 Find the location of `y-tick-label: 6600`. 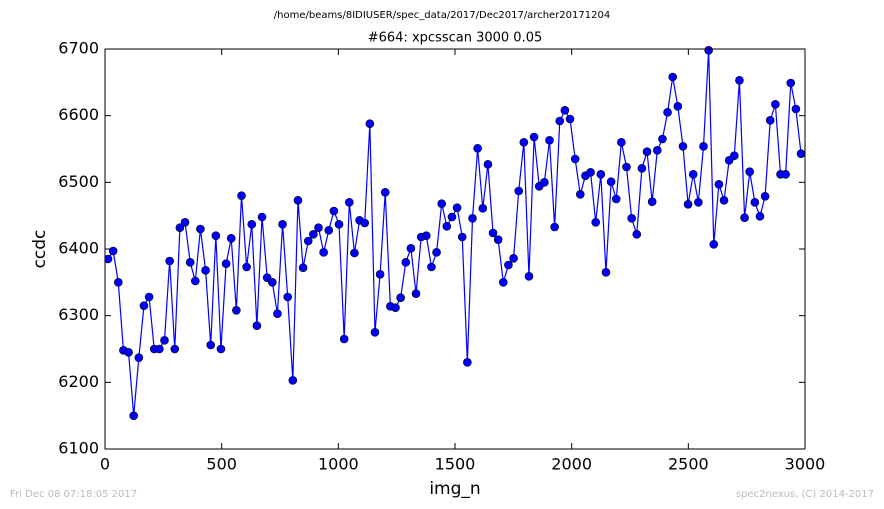

y-tick-label: 6600 is located at coordinates (78, 114).